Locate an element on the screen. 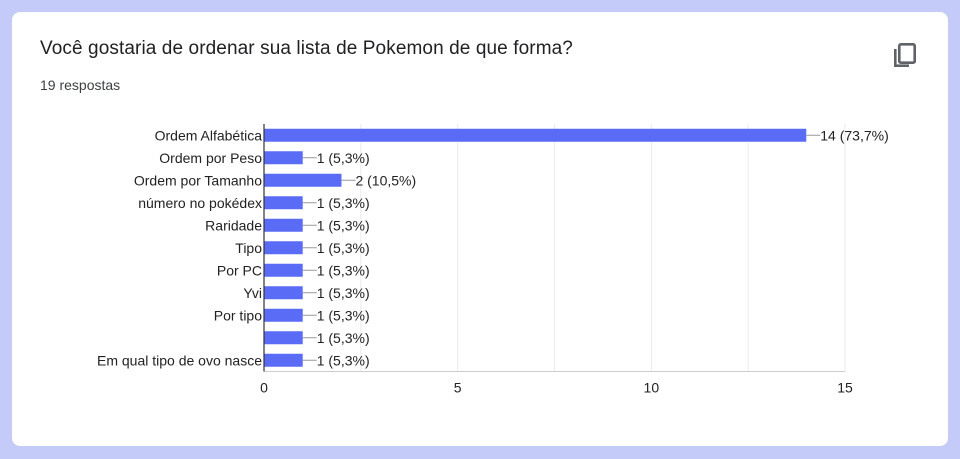 This screenshot has height=459, width=960. category-label: Yvi is located at coordinates (252, 293).